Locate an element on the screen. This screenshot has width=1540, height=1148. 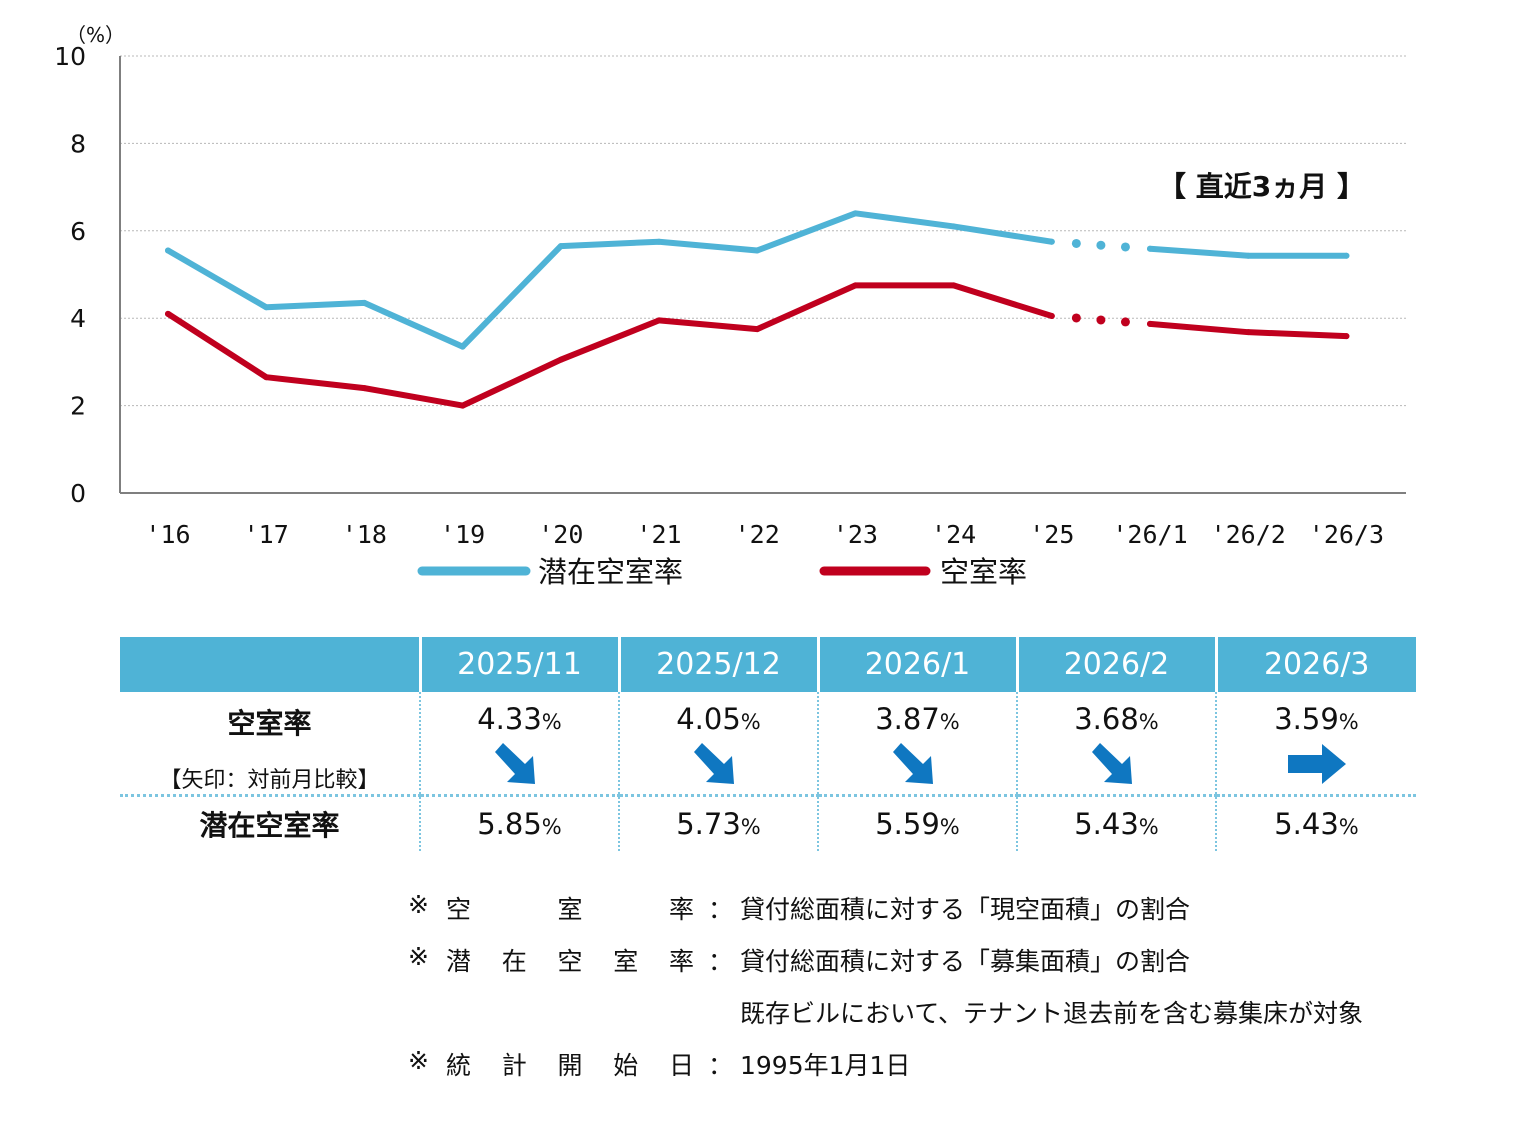
column-header: 2026/1 is located at coordinates (916, 664).